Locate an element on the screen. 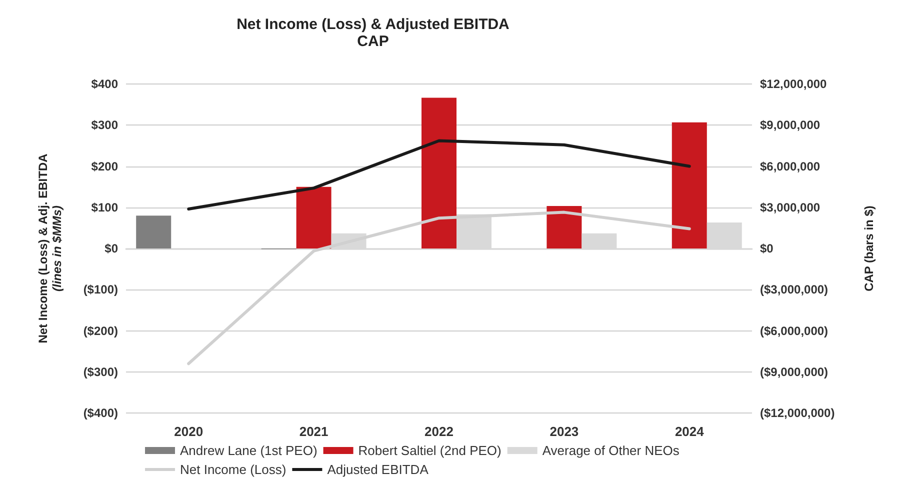 This screenshot has width=904, height=487. y2-axis-title: CAP (bars in $) is located at coordinates (869, 249).